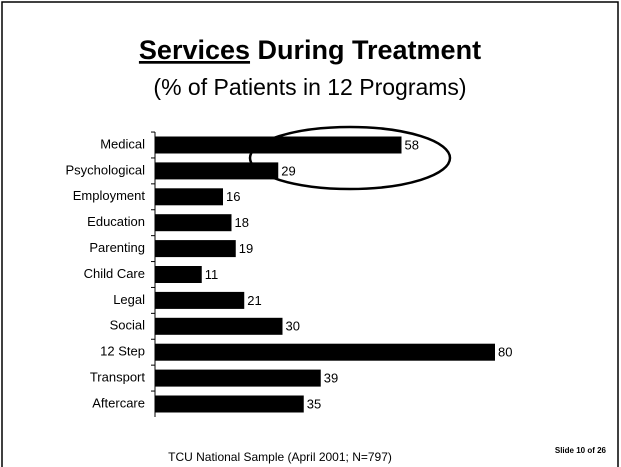 This screenshot has width=621, height=467. I want to click on chart-subtitle: (% of Patients in 12 Programs), so click(309, 87).